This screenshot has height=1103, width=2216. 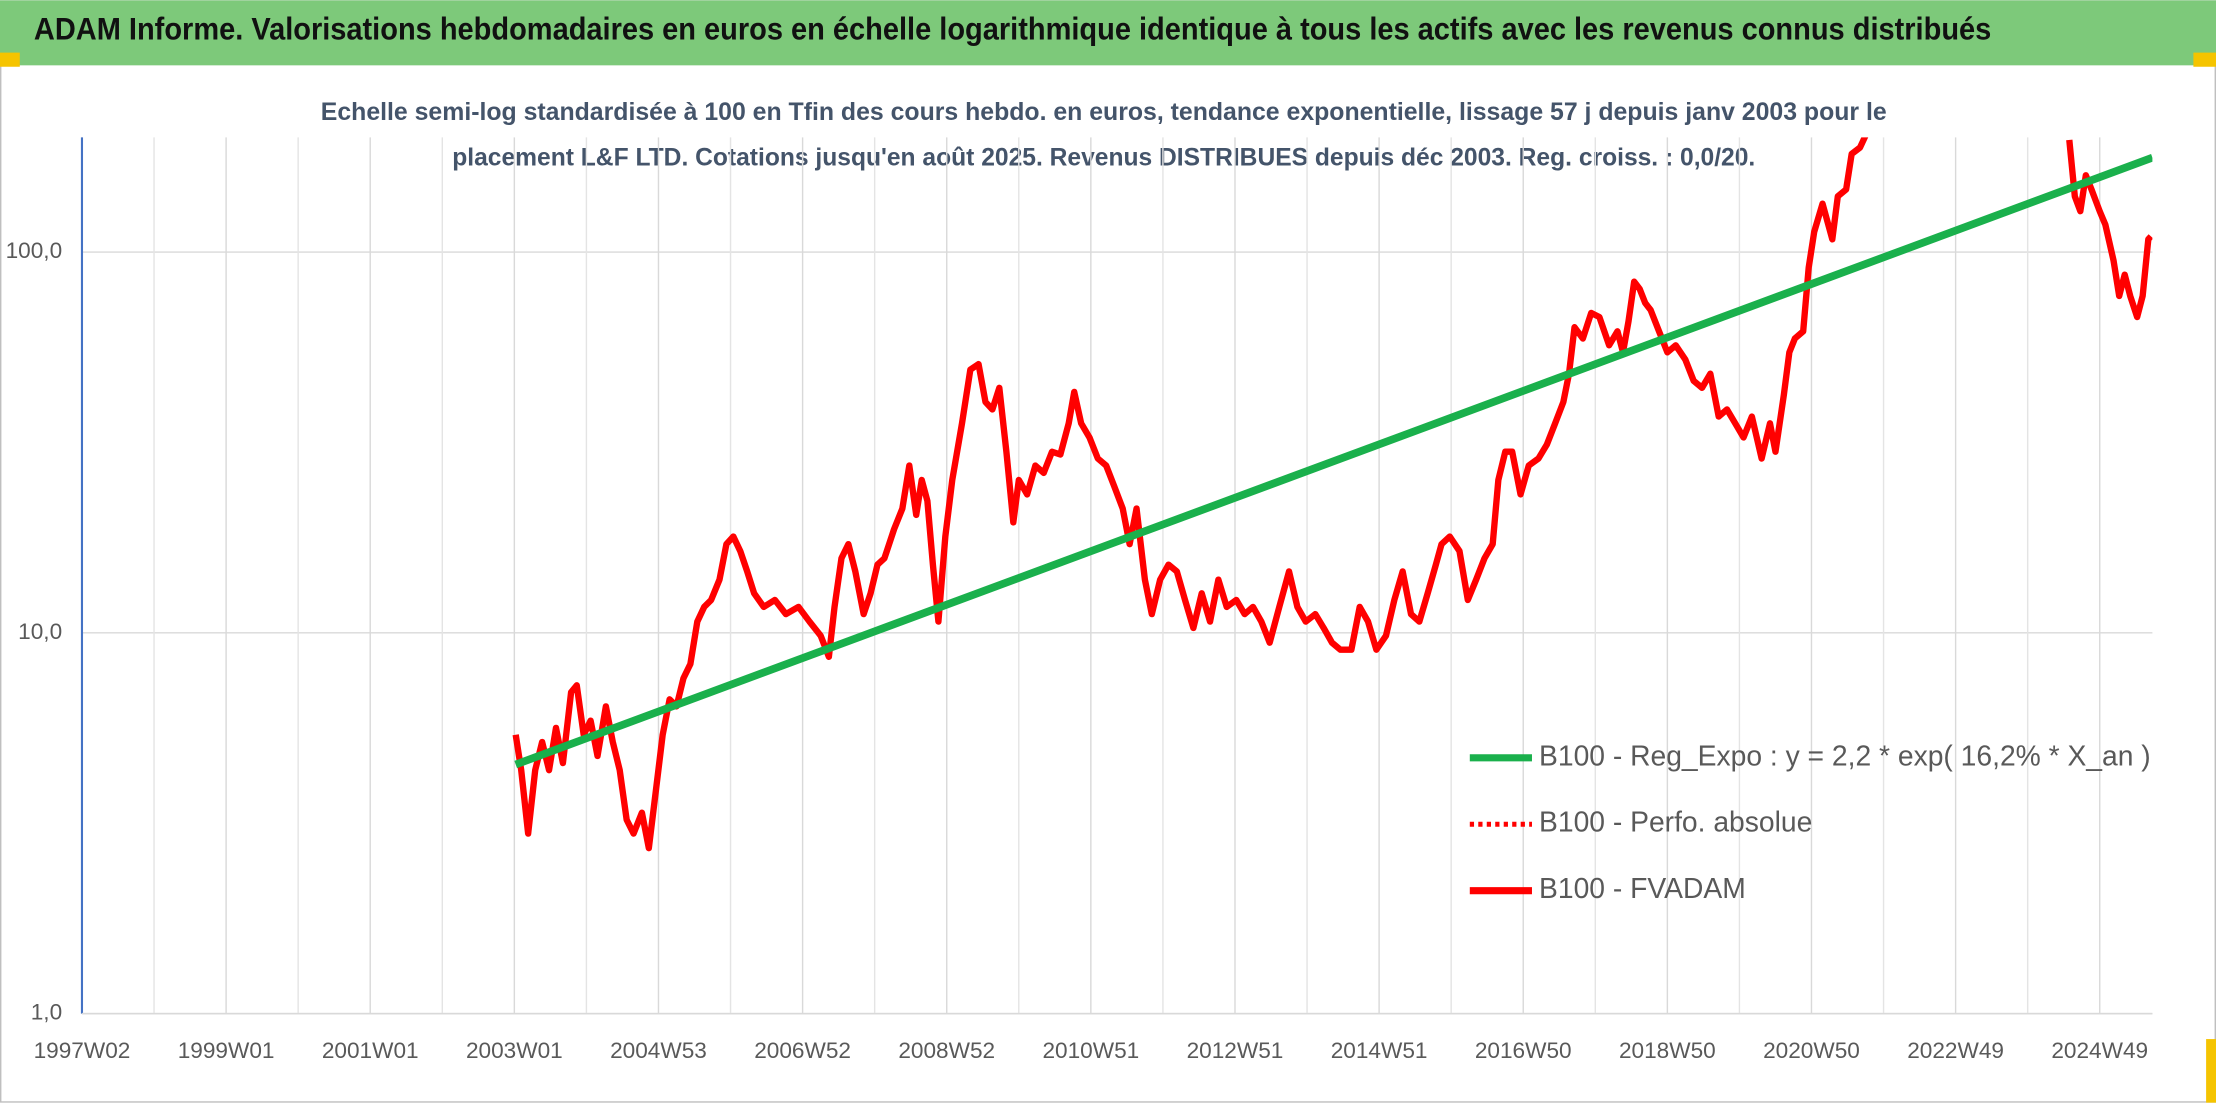 What do you see at coordinates (2099, 1050) in the screenshot?
I see `x-tick-label: 2024W49` at bounding box center [2099, 1050].